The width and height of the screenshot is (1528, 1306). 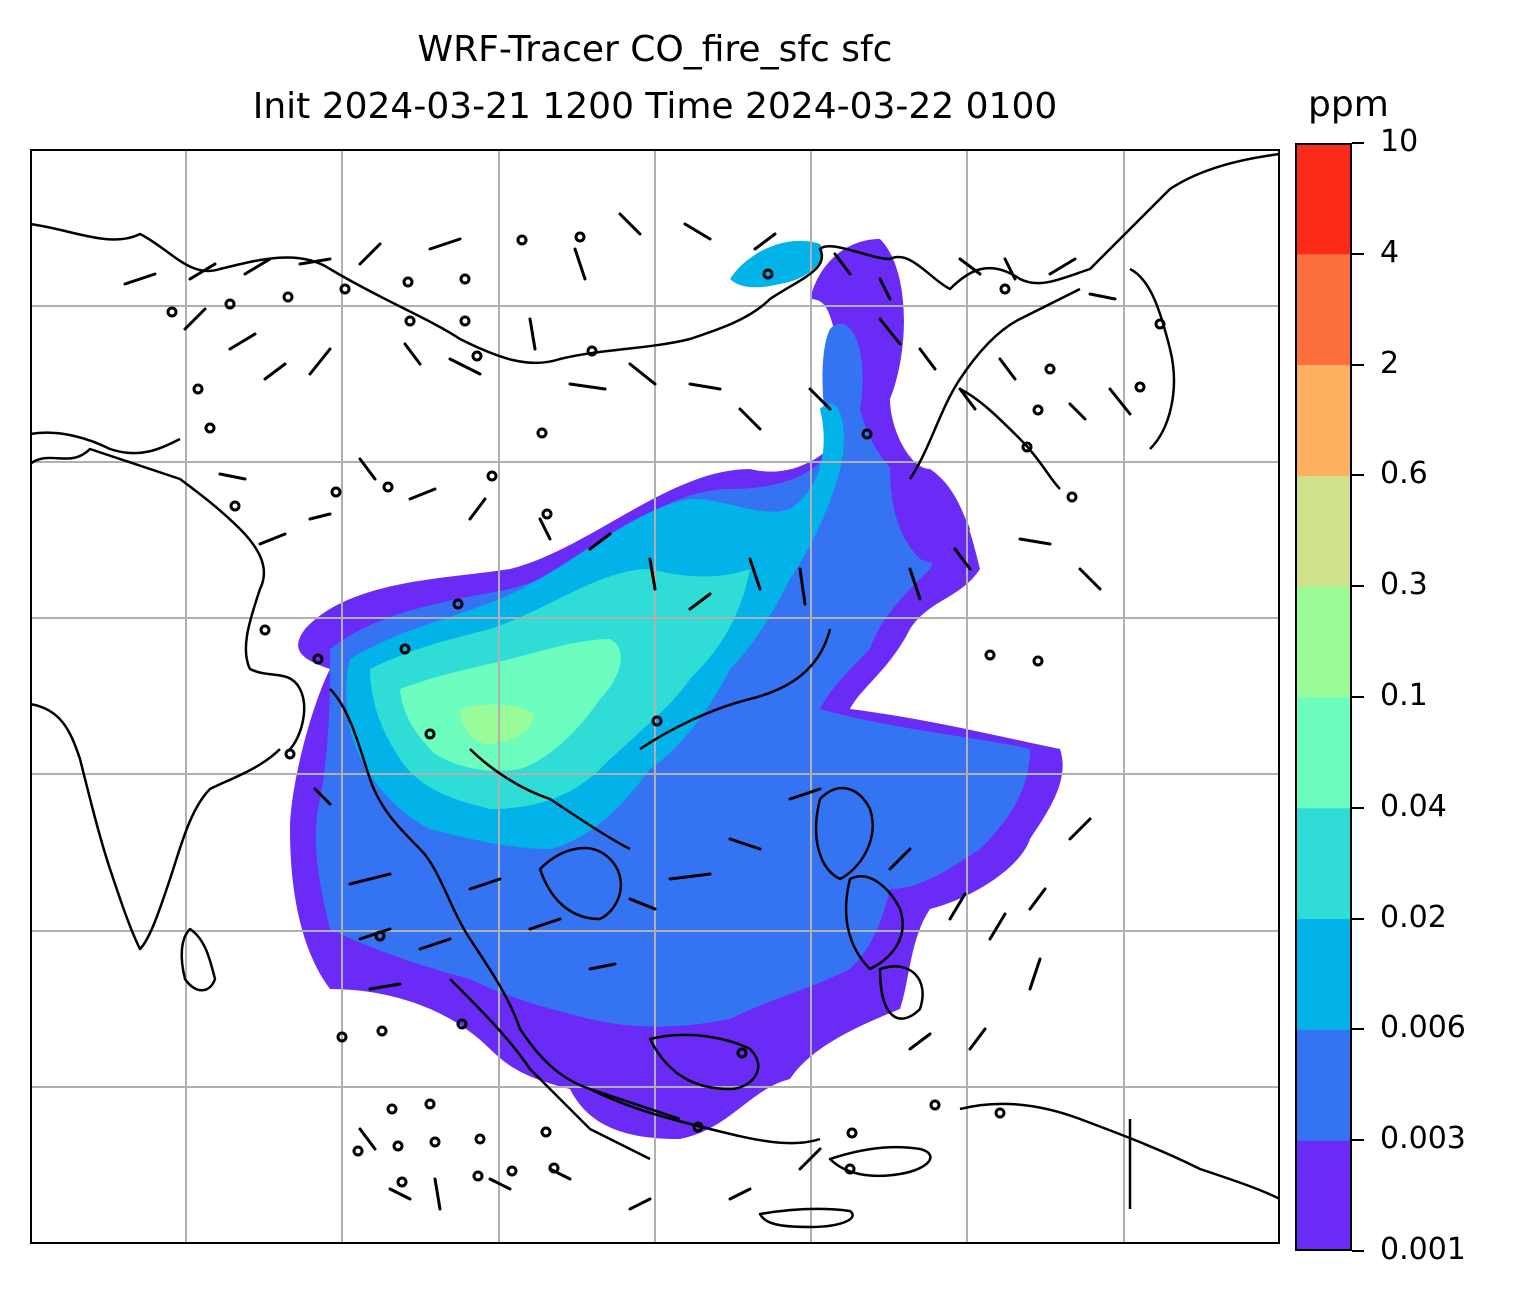 What do you see at coordinates (1404, 474) in the screenshot?
I see `colorbar-tick-label: 0.6` at bounding box center [1404, 474].